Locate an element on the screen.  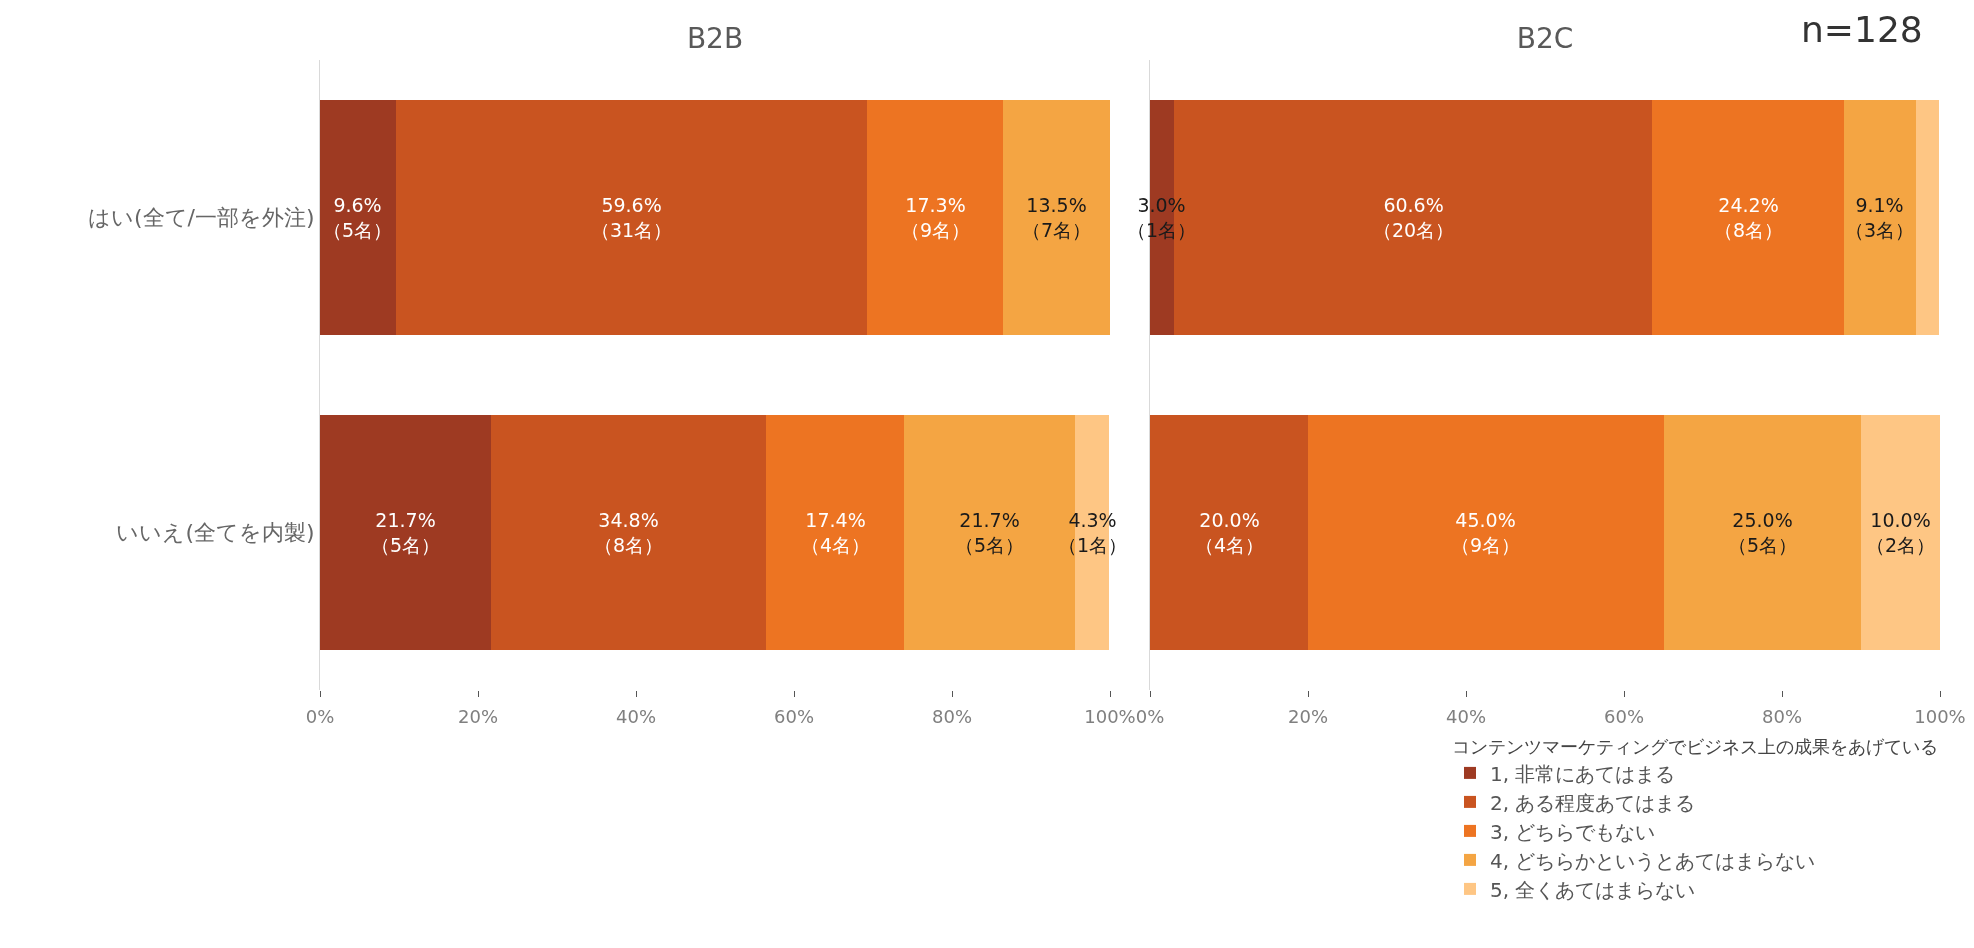
data-label: 24.2% （8名） is located at coordinates (1749, 217).